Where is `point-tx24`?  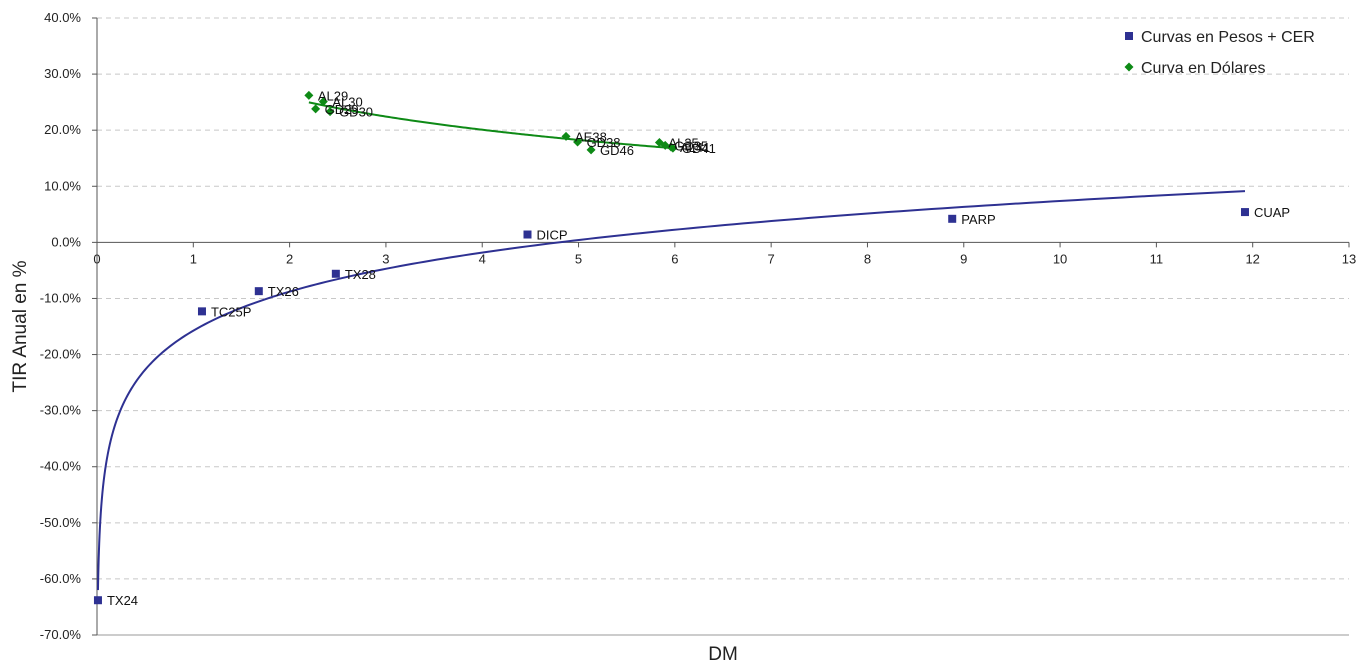 point-tx24 is located at coordinates (97, 600).